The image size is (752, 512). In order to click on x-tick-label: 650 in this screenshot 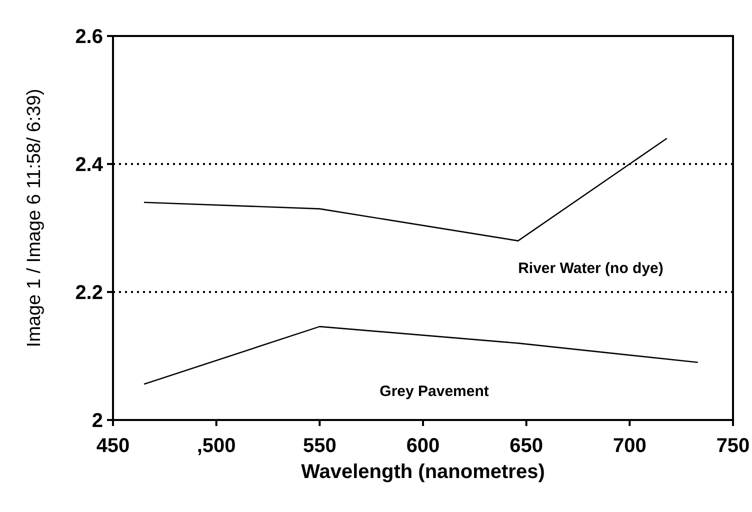, I will do `click(527, 446)`.